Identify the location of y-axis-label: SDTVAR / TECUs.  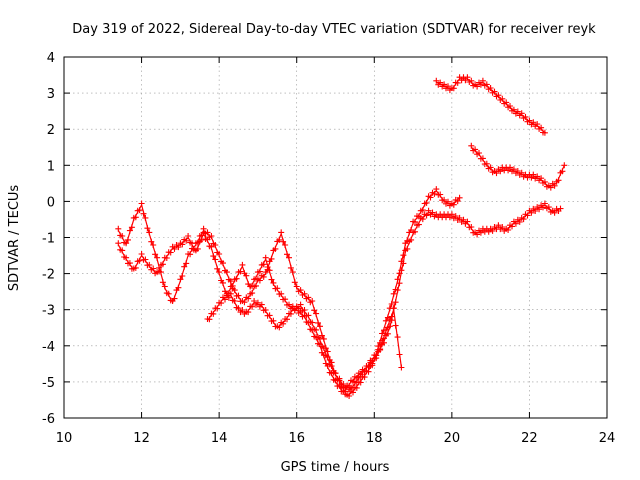
(14, 238).